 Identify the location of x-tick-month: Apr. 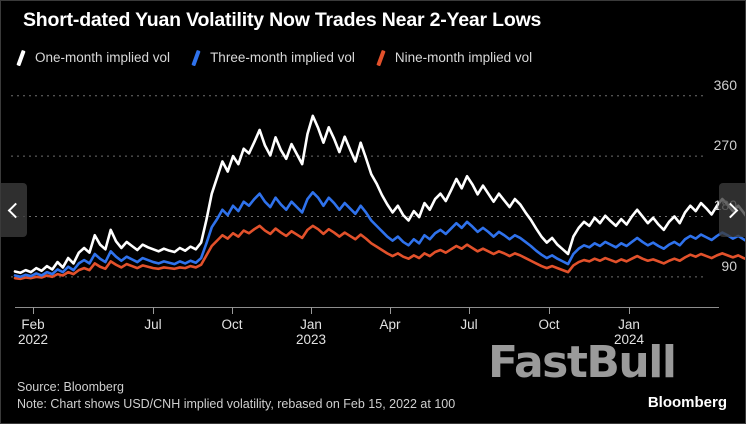
(390, 324).